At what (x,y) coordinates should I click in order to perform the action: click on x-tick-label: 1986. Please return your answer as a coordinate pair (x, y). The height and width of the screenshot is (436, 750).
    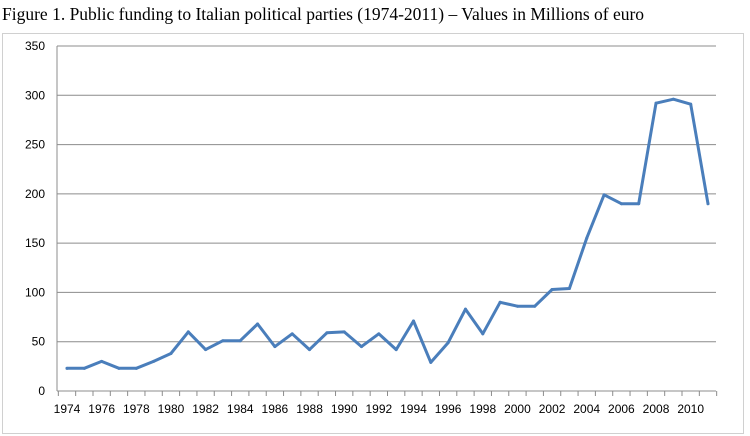
    Looking at the image, I should click on (275, 409).